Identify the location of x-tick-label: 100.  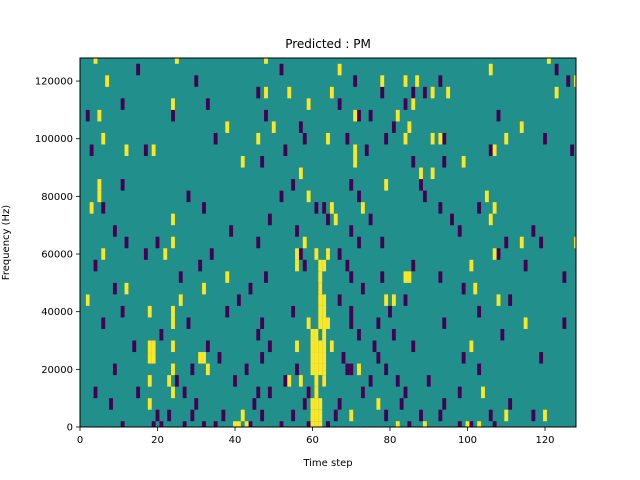
(467, 440).